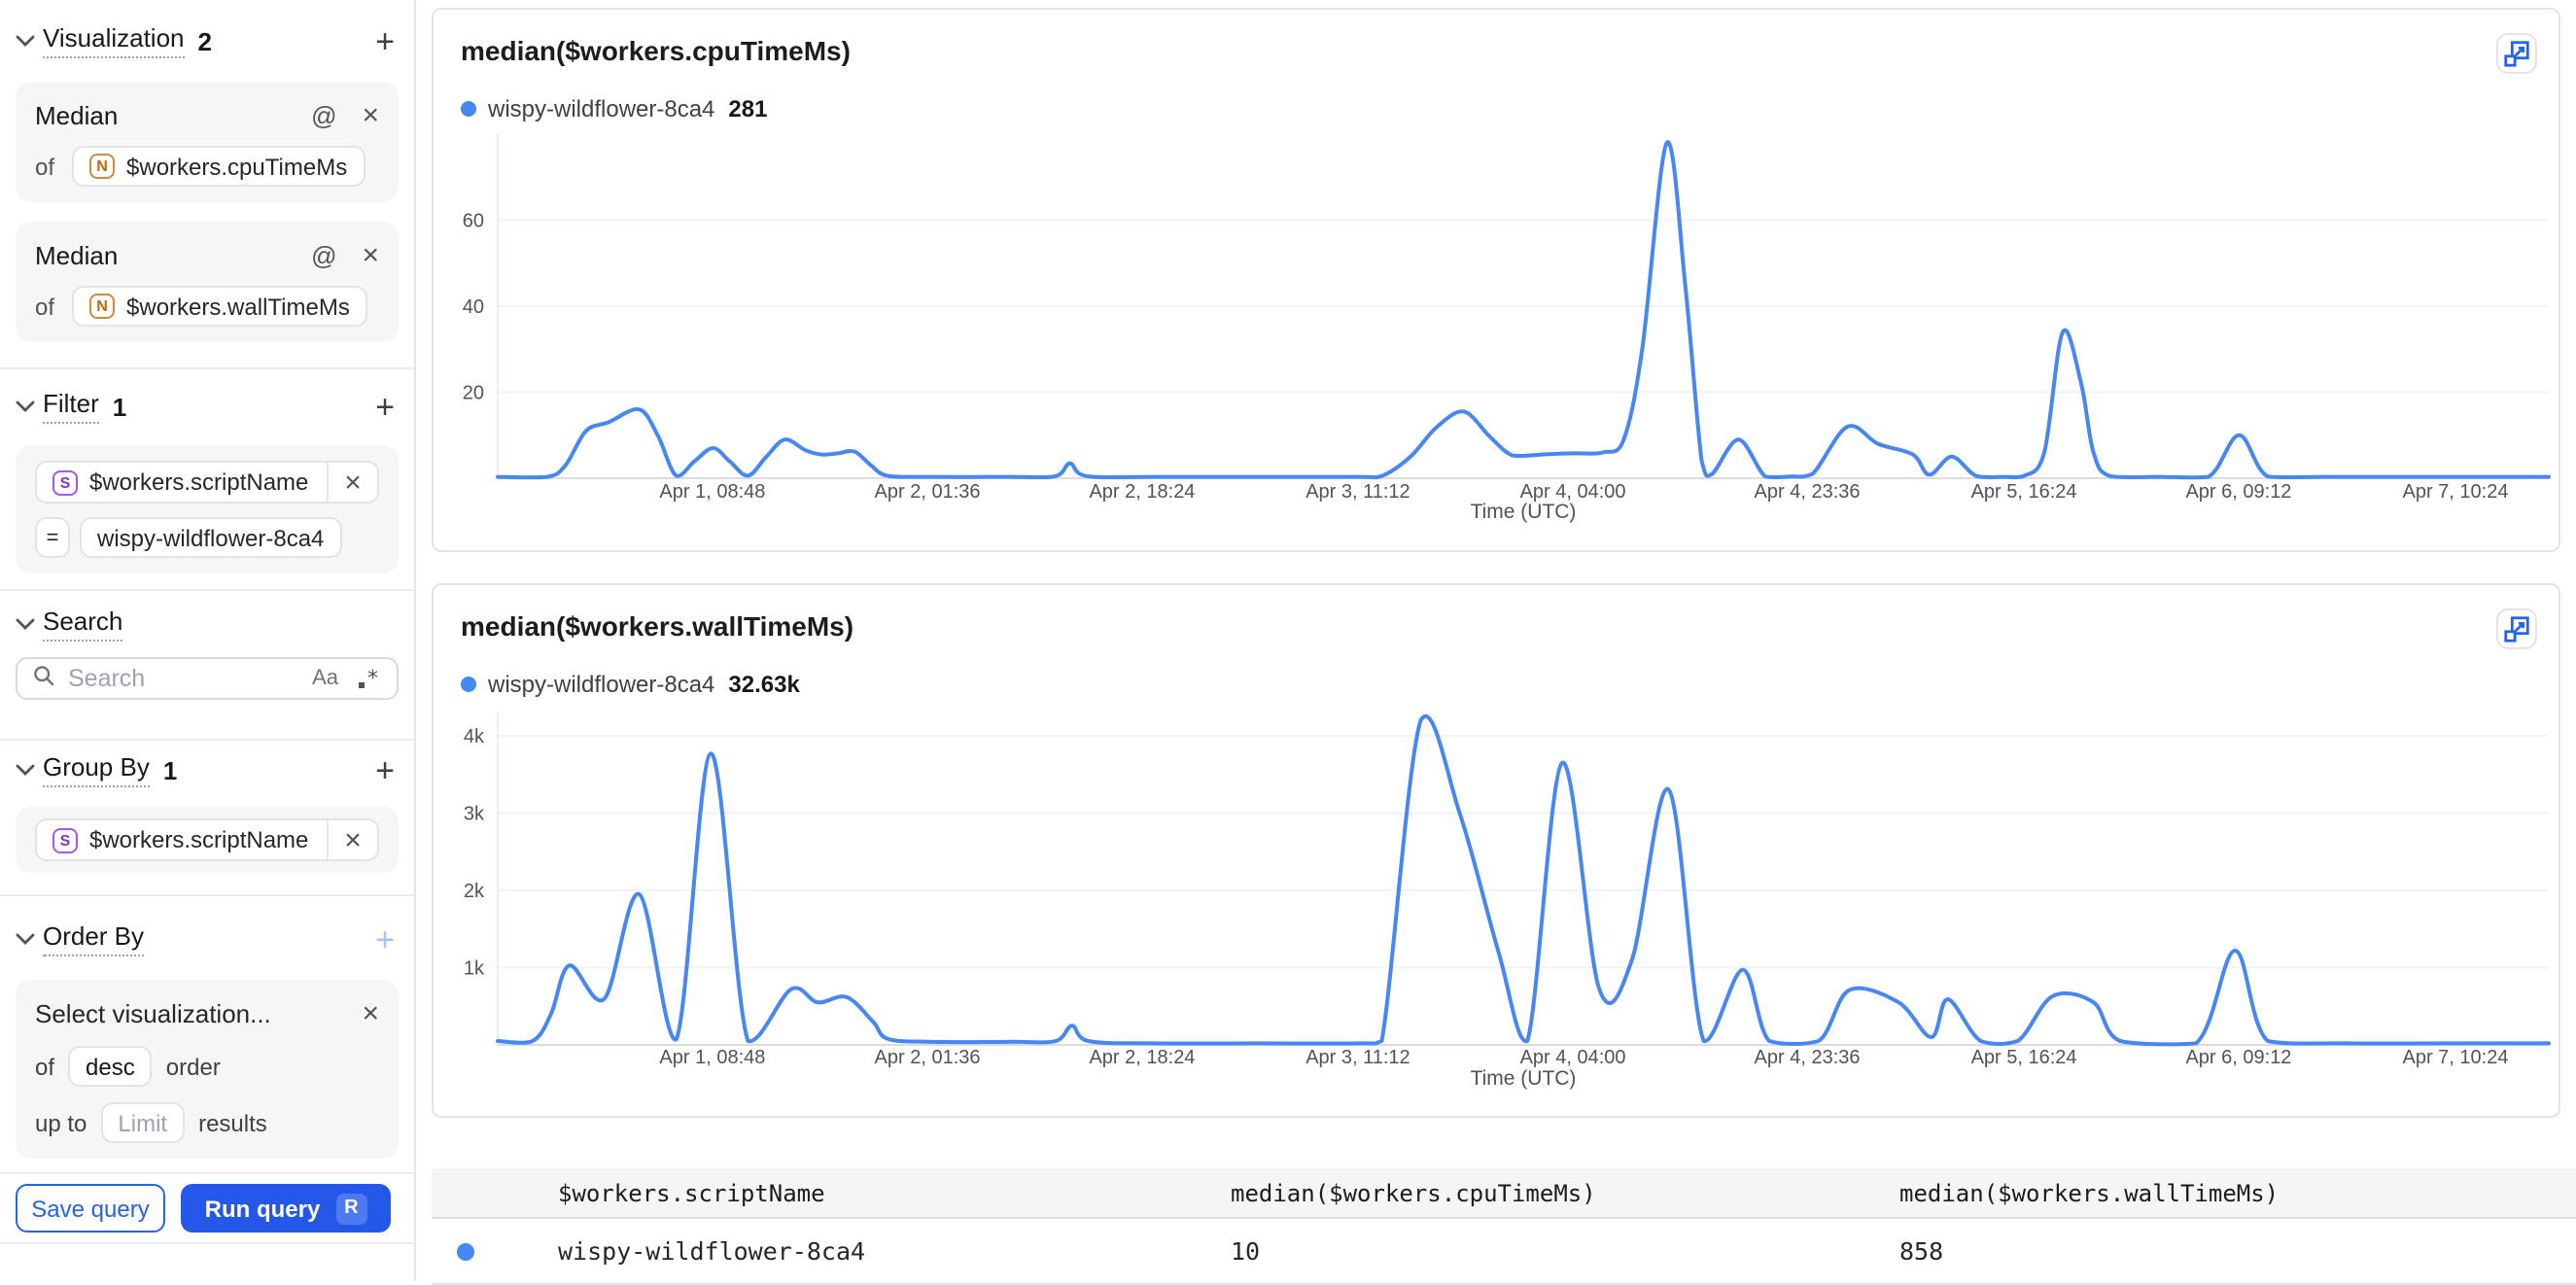 This screenshot has height=1285, width=2576. Describe the element at coordinates (1573, 1057) in the screenshot. I see `x-tick-label: Apr 4, 04:00` at that location.